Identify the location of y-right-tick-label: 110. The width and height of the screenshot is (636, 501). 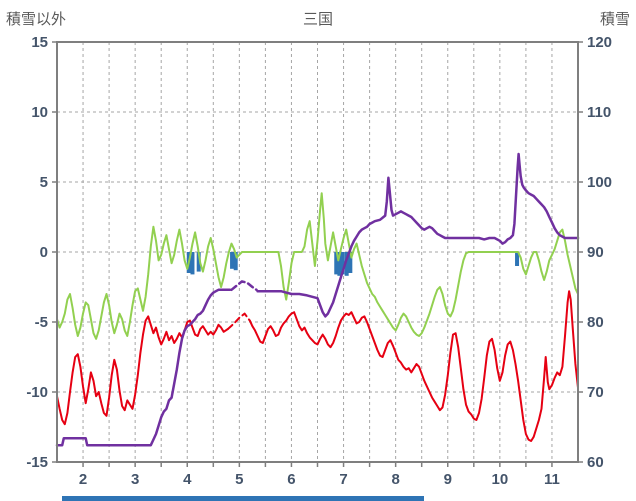
(599, 112).